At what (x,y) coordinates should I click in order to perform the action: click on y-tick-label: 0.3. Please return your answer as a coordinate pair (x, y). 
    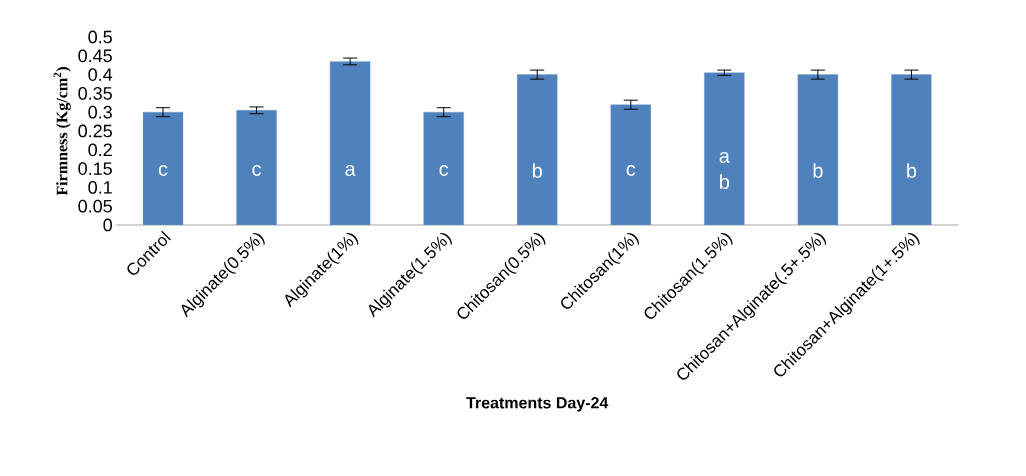
    Looking at the image, I should click on (100, 112).